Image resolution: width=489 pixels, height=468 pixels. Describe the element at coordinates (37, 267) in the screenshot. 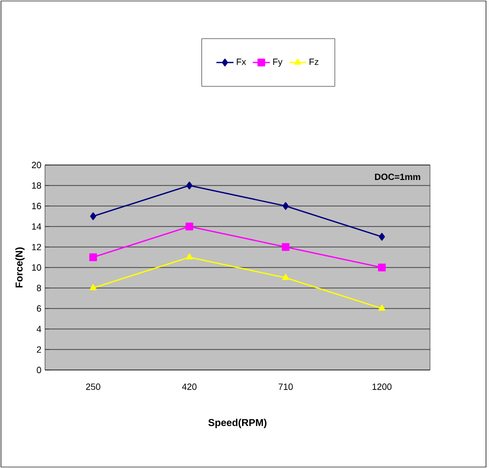

I see `y-tick-label: 10` at that location.